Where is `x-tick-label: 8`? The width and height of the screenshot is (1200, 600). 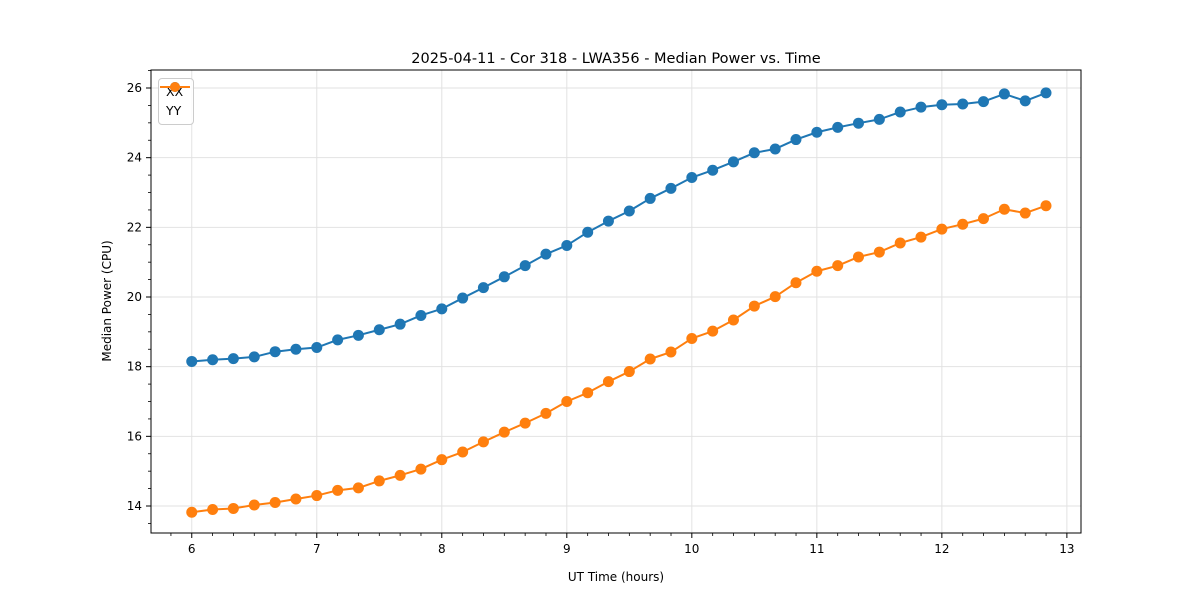 x-tick-label: 8 is located at coordinates (442, 549).